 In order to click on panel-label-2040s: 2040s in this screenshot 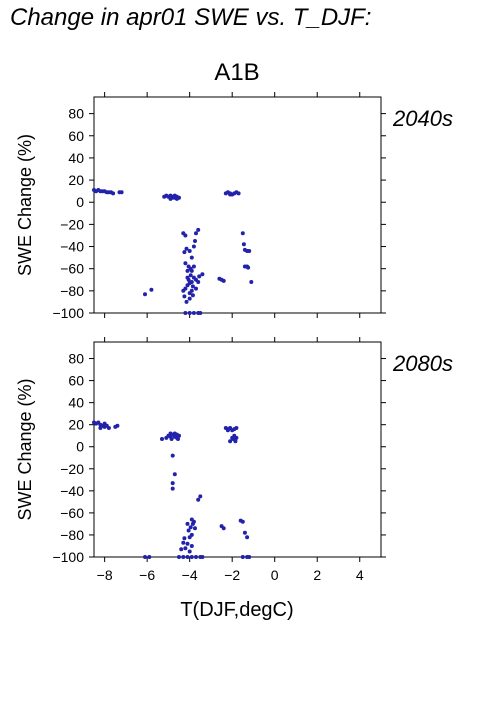, I will do `click(422, 118)`.